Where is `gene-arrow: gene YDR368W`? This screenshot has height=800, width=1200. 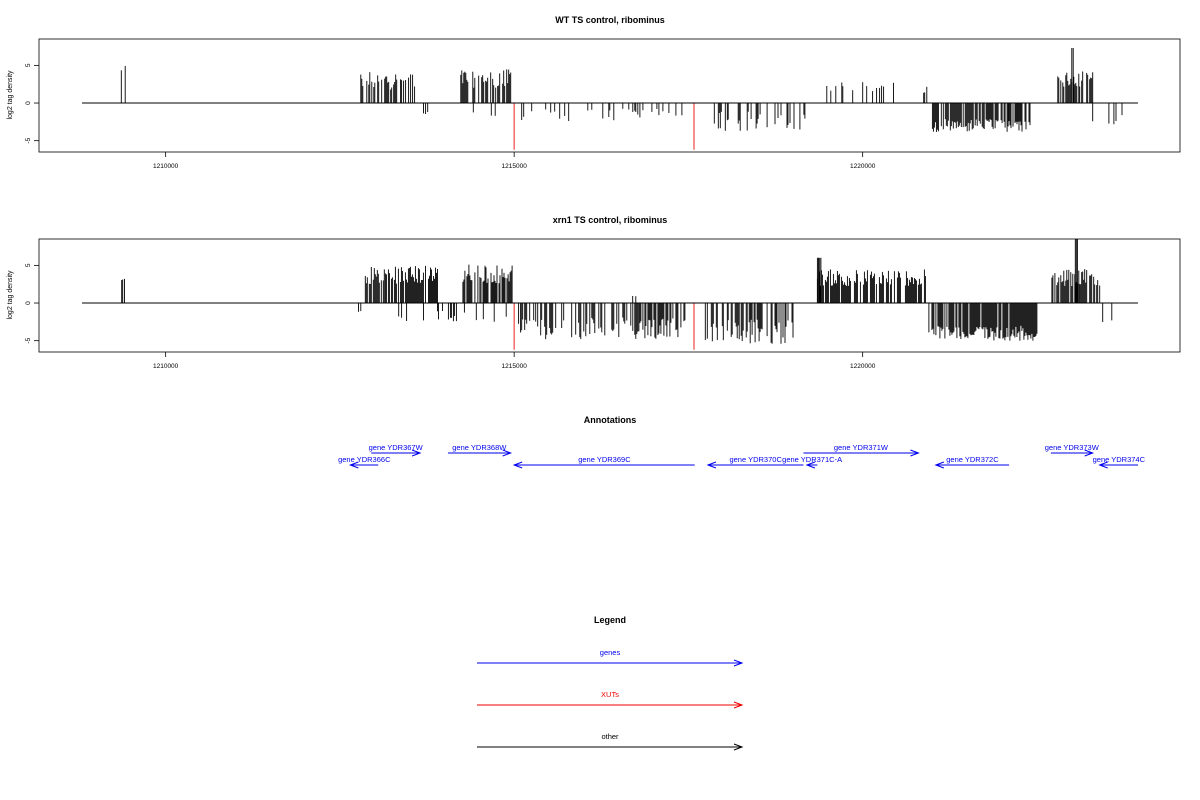
gene-arrow: gene YDR368W is located at coordinates (480, 450).